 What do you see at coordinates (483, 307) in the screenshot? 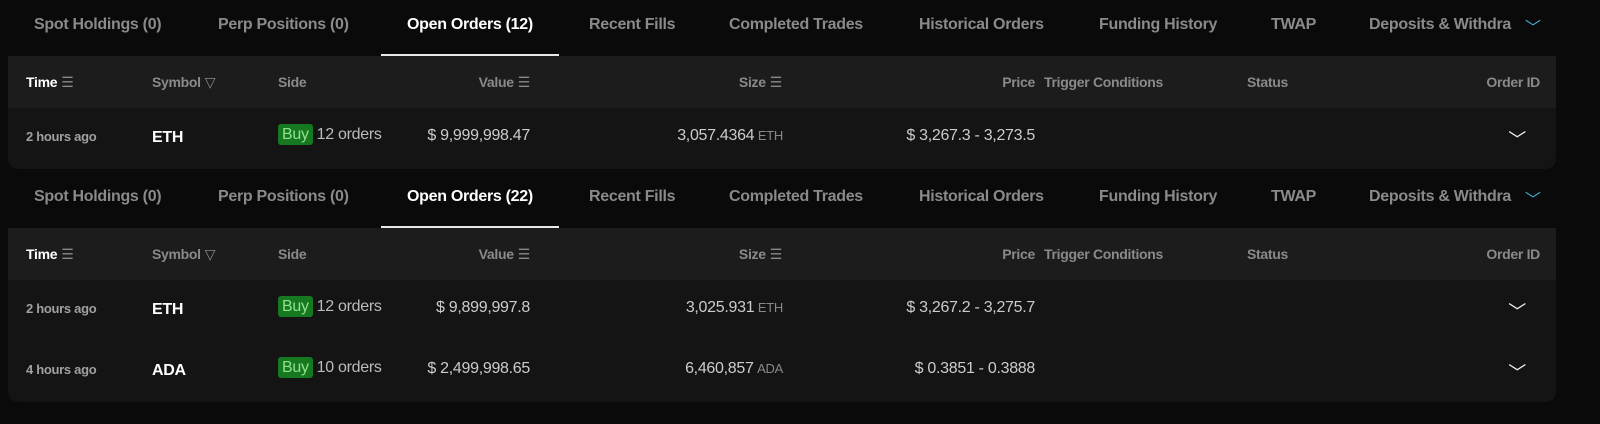
I see `value-cell: $ 9,899,997.8` at bounding box center [483, 307].